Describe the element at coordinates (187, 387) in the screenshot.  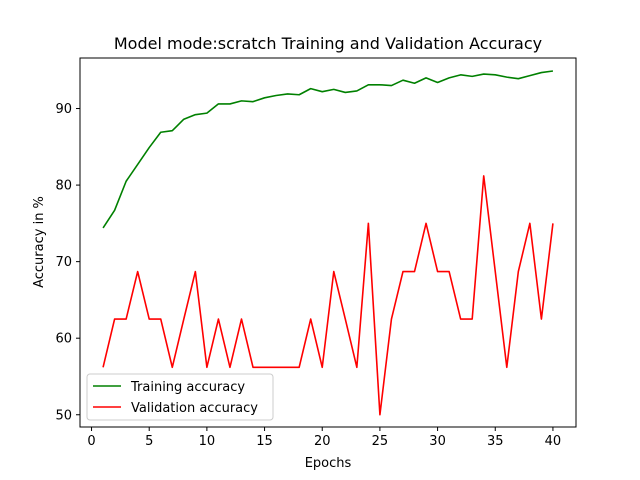
I see `legend-label-1: Training accuracy` at that location.